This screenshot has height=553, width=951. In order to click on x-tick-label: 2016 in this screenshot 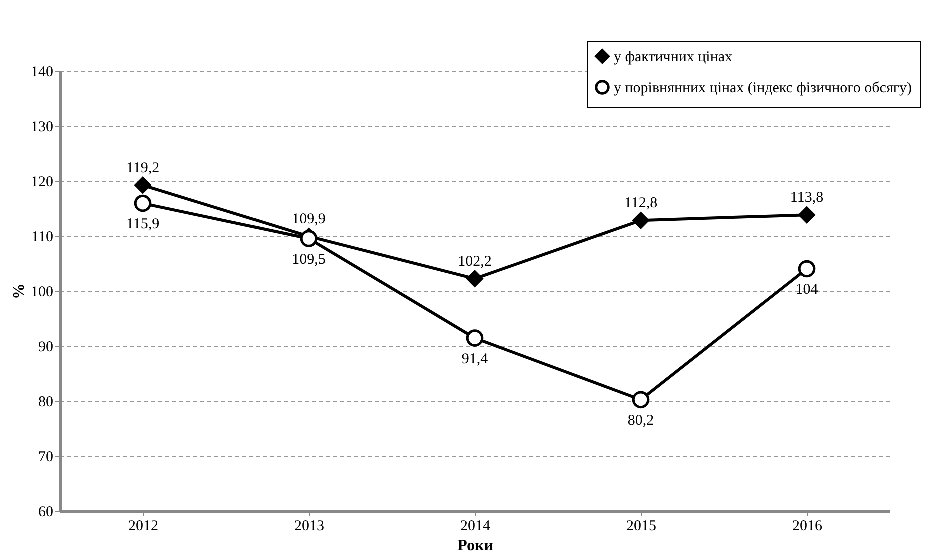, I will do `click(807, 526)`.